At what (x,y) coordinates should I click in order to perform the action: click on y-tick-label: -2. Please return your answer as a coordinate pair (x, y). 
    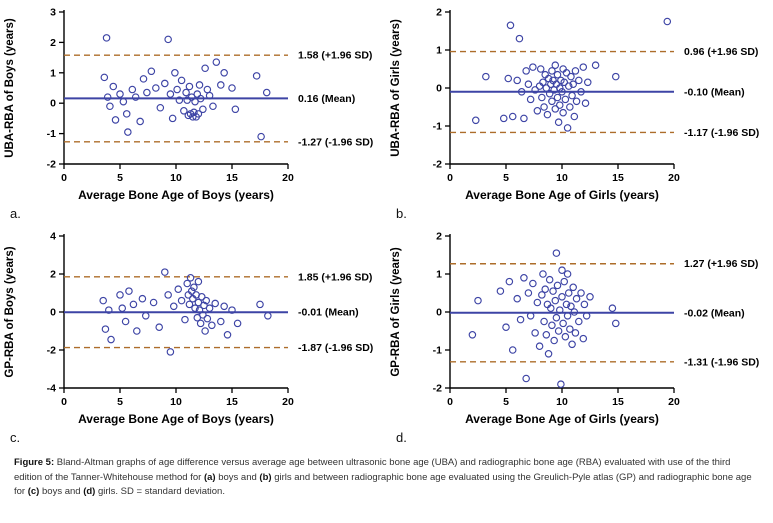
    Looking at the image, I should click on (51, 165).